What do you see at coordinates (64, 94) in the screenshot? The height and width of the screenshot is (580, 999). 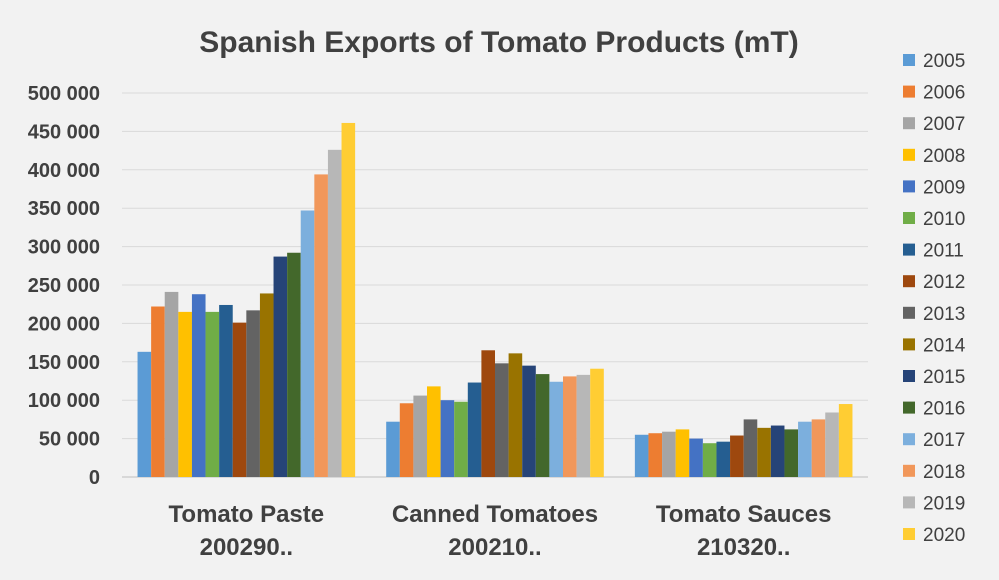 I see `y-tick-label: 500 000` at bounding box center [64, 94].